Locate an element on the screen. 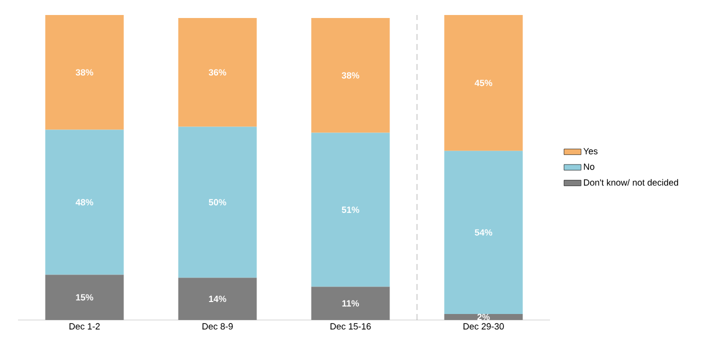 Image resolution: width=709 pixels, height=353 pixels. data-label: 11% is located at coordinates (350, 303).